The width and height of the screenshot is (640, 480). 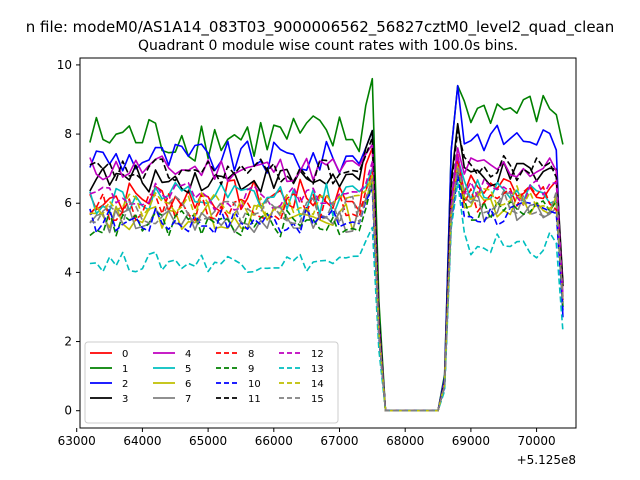 What do you see at coordinates (546, 460) in the screenshot?
I see `x-offset-label: +5.125e8` at bounding box center [546, 460].